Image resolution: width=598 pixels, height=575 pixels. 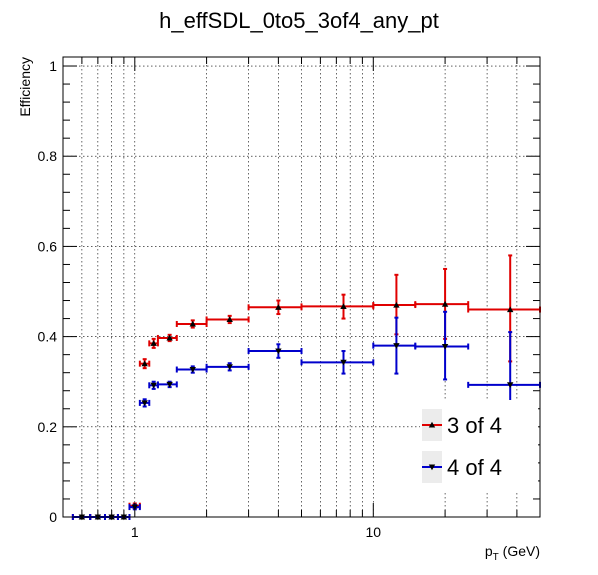 What do you see at coordinates (48, 156) in the screenshot?
I see `y-tick-label: 0.8` at bounding box center [48, 156].